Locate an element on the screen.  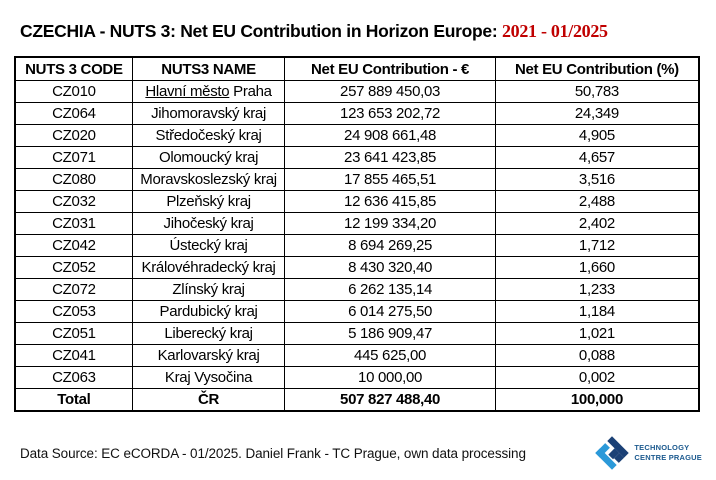
table-row: CZ020 Středočeský kraj 24 908 661,48 4,905 is located at coordinates (357, 135).